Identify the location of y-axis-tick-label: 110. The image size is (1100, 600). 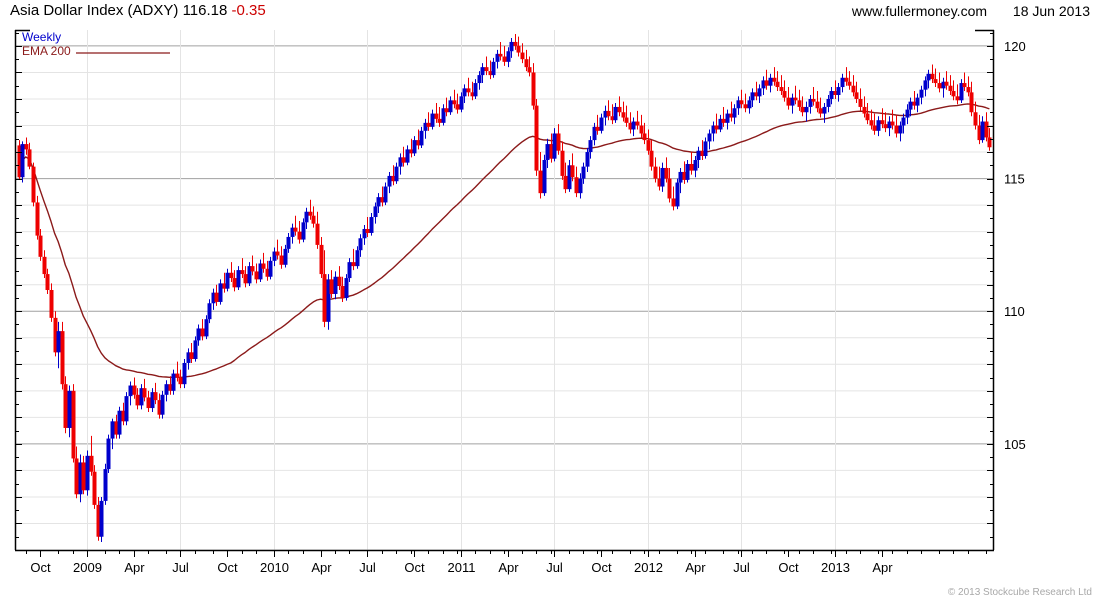
(1014, 311).